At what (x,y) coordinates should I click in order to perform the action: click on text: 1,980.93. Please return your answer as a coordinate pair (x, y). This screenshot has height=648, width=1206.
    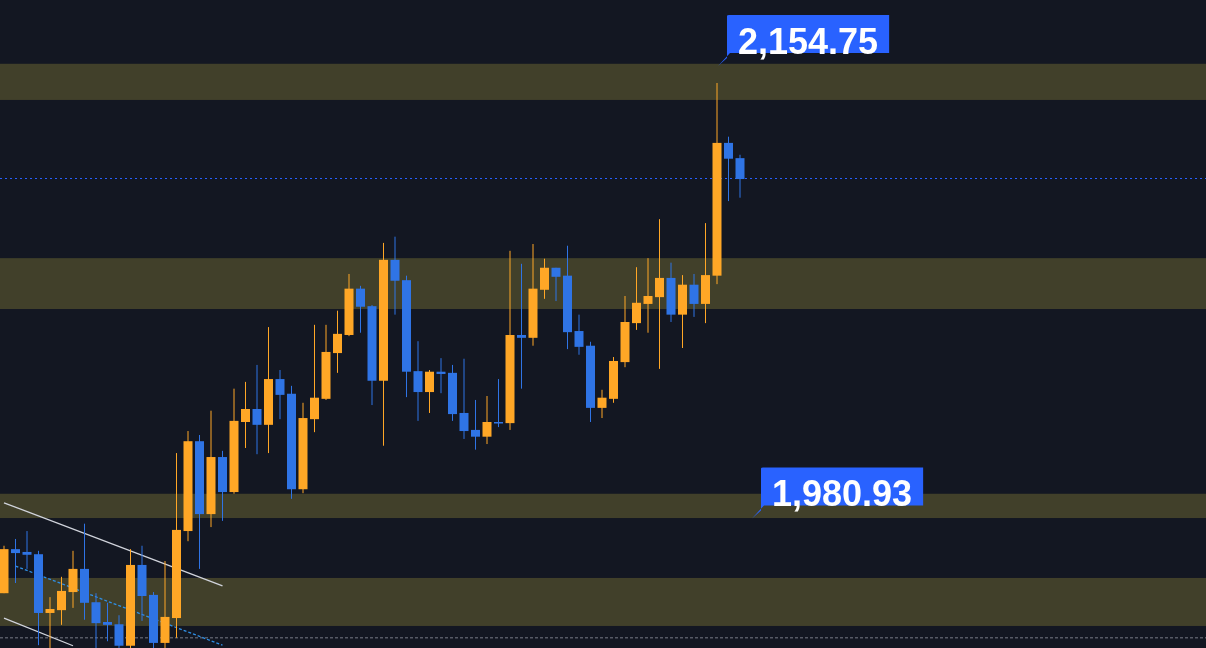
    Looking at the image, I should click on (842, 493).